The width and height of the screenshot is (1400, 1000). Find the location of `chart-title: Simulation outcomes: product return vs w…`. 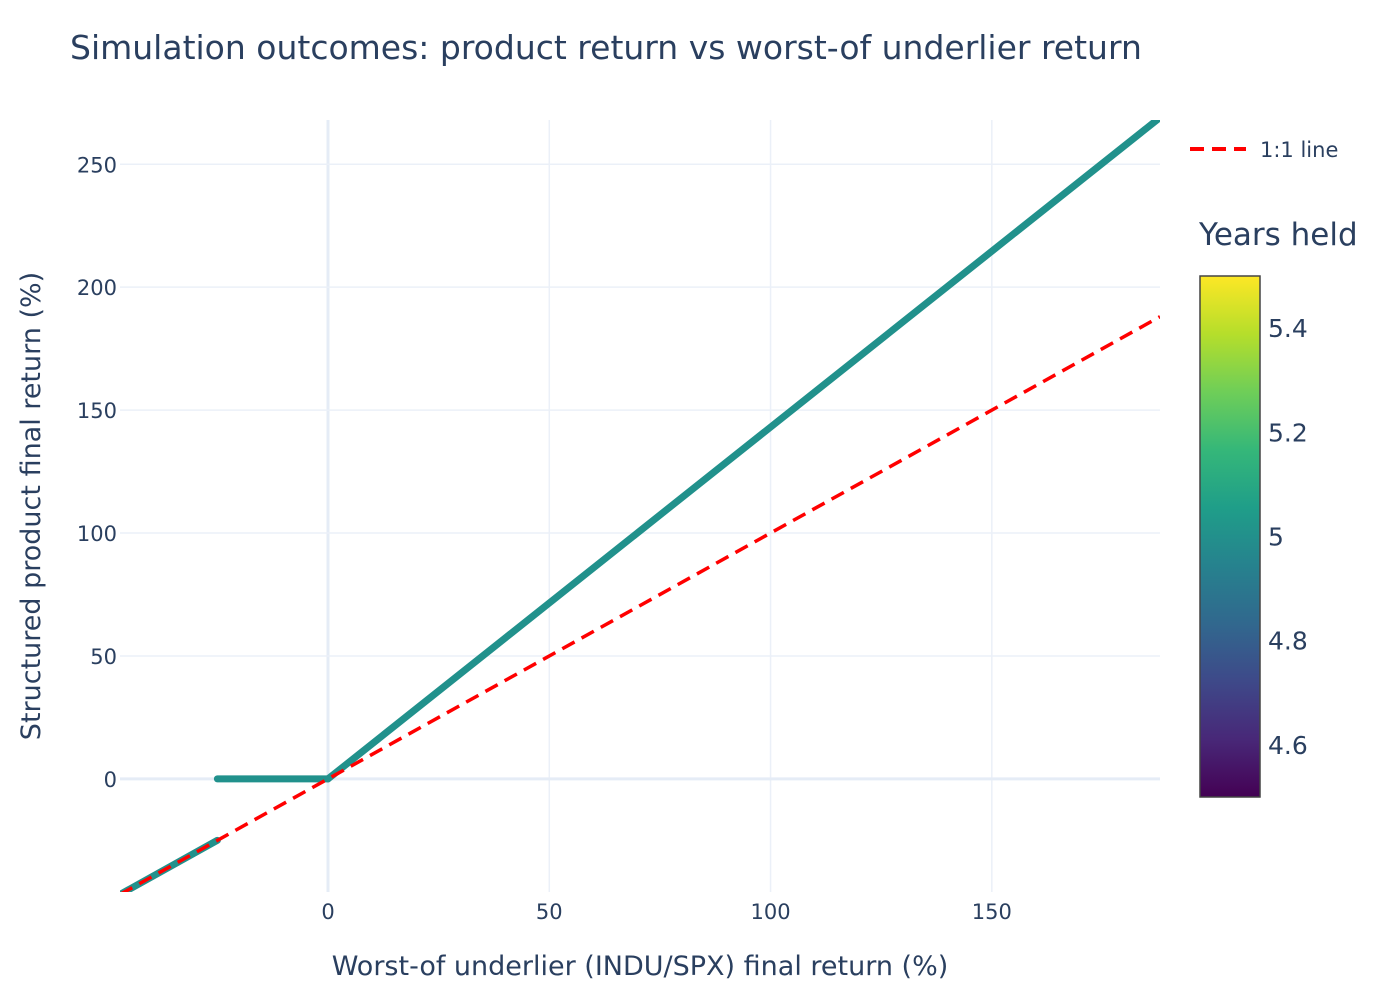

chart-title: Simulation outcomes: product return vs w… is located at coordinates (606, 47).